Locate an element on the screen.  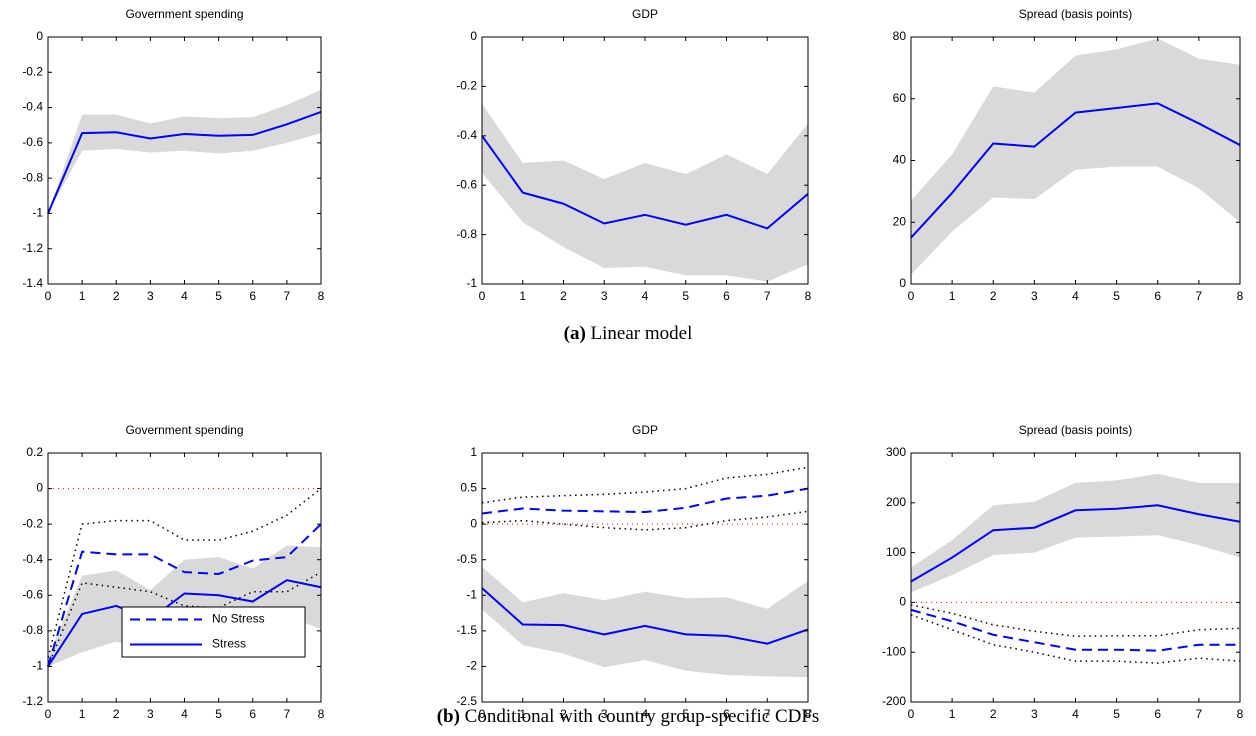
legend-label: Stress is located at coordinates (229, 644).